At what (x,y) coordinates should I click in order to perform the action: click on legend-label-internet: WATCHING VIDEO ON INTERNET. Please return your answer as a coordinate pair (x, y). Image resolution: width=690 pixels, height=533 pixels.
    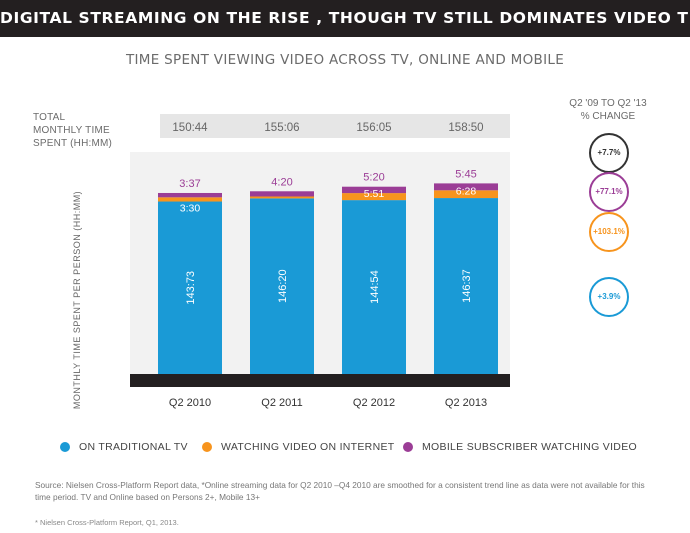
    Looking at the image, I should click on (308, 447).